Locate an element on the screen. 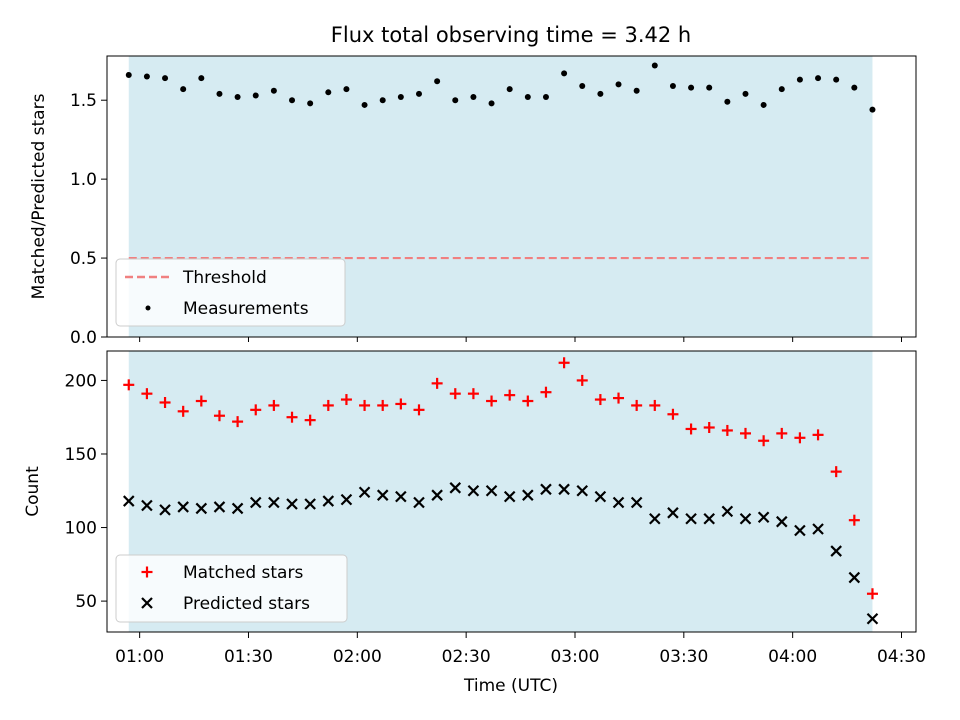  bottom-xtick-label: 01:00 is located at coordinates (139, 657).